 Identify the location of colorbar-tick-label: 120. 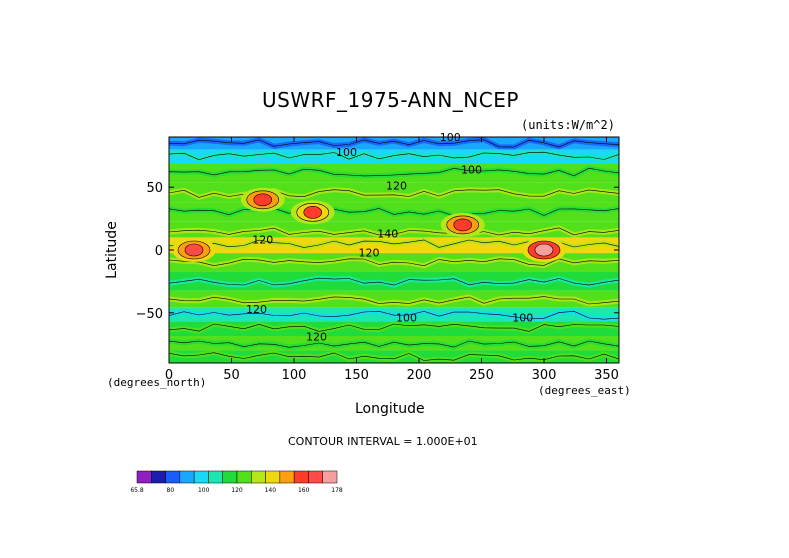
(237, 490).